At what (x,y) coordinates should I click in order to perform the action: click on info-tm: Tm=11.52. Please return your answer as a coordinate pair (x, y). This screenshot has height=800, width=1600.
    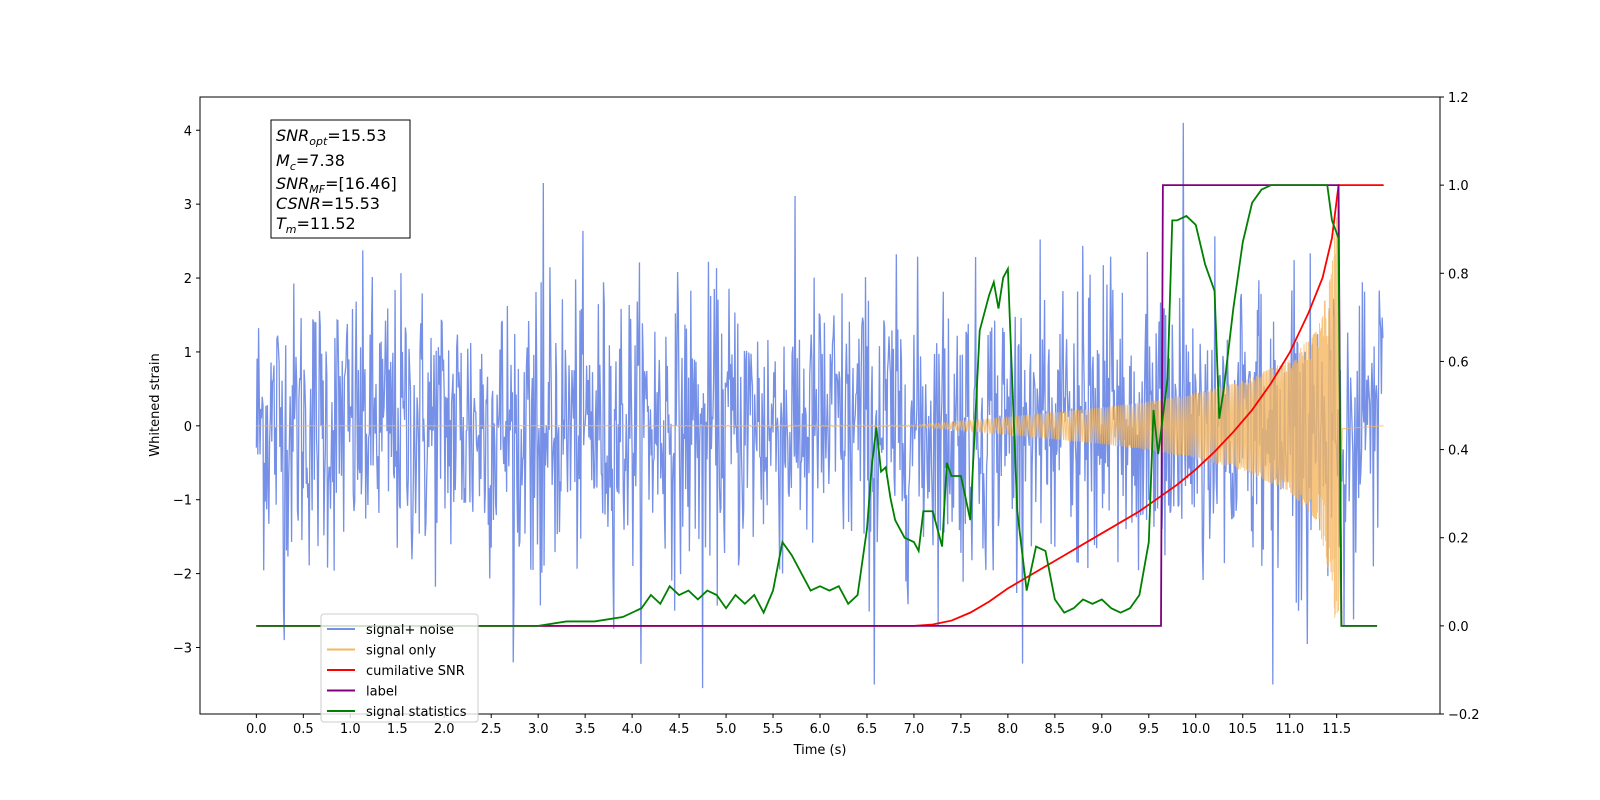
    Looking at the image, I should click on (316, 225).